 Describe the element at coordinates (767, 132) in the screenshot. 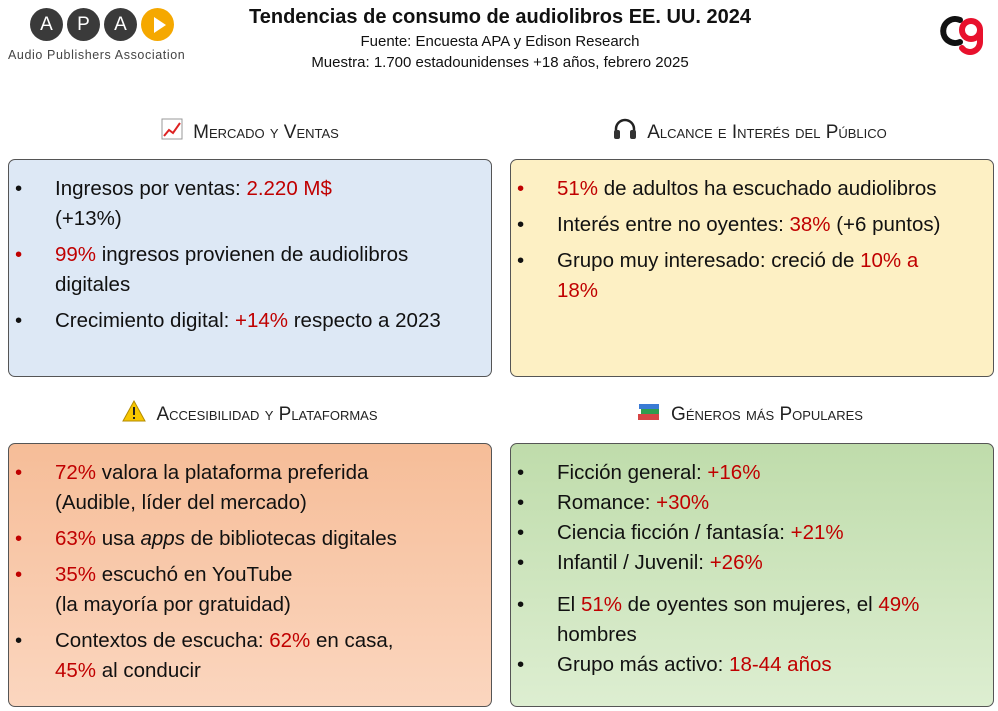

I see `reach-title: Alcance e Interés del Público` at that location.